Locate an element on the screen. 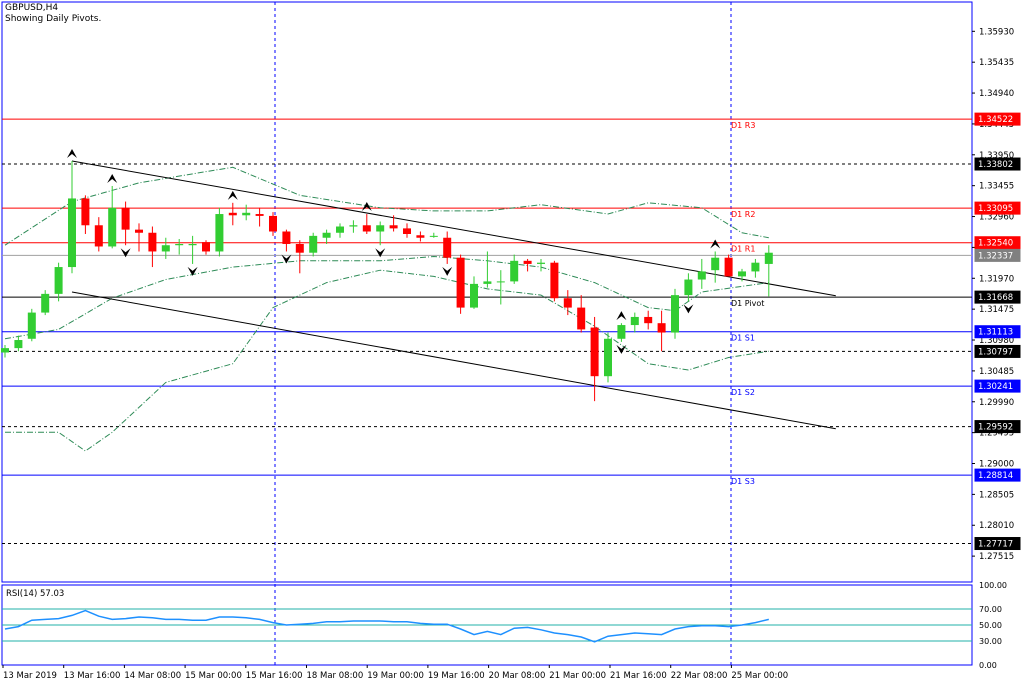 This screenshot has width=1024, height=683. price-tick-label: 1.33455 is located at coordinates (996, 187).